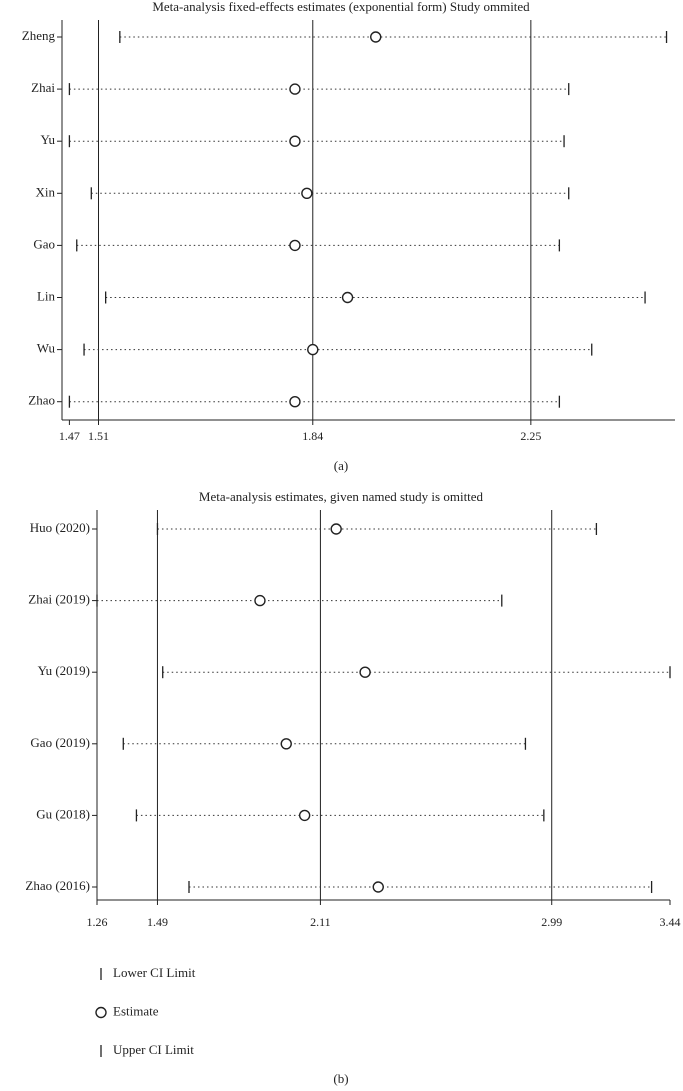 This screenshot has width=683, height=1091. I want to click on x-tick-label: 2.11, so click(320, 922).